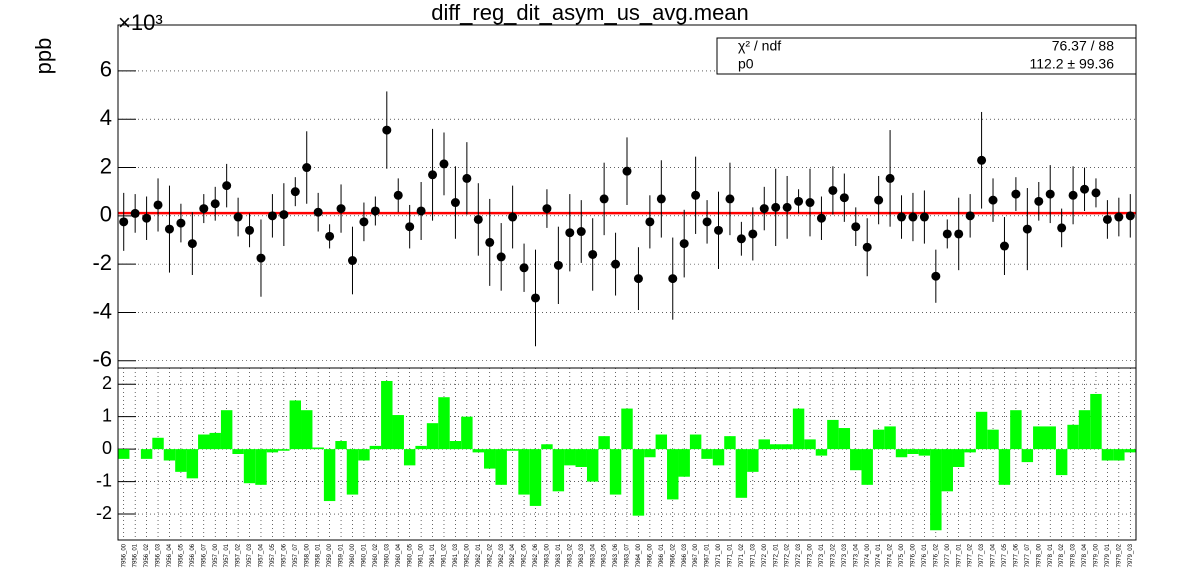 This screenshot has width=1196, height=572. What do you see at coordinates (616, 555) in the screenshot?
I see `x-tick-label: 7963_06` at bounding box center [616, 555].